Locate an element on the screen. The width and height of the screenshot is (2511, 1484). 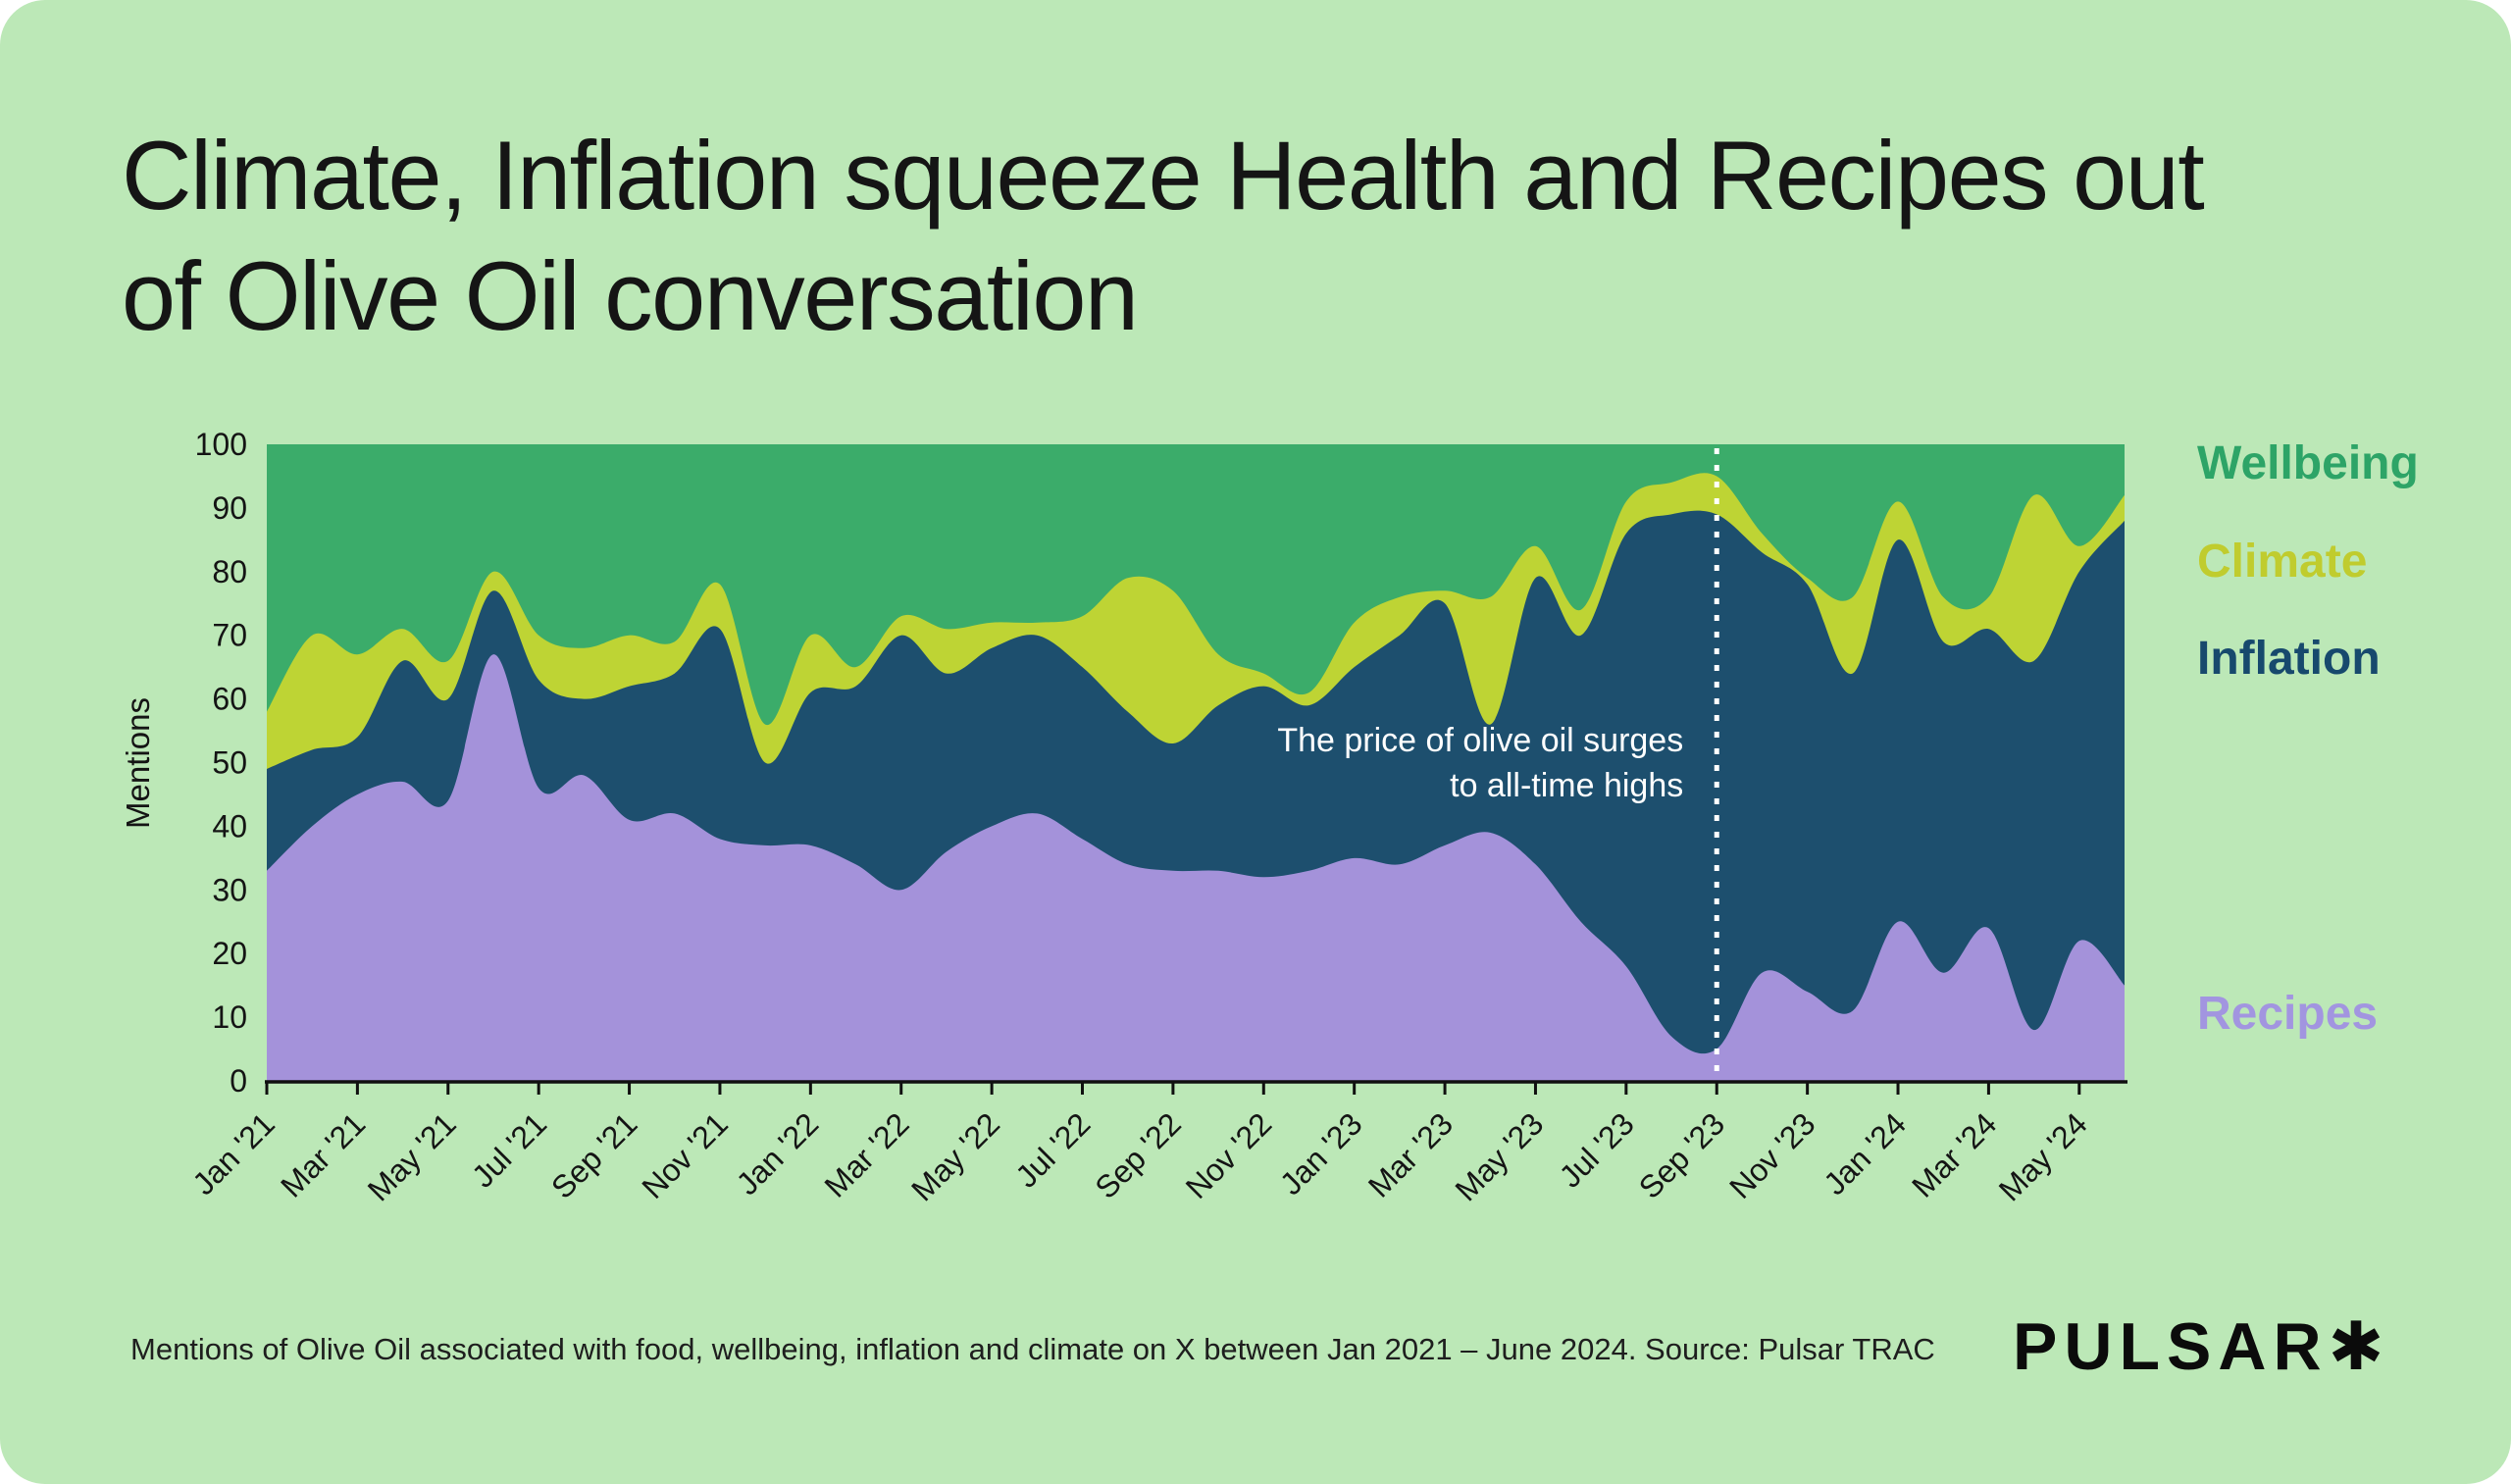
y-tick-label: 20 is located at coordinates (229, 954).